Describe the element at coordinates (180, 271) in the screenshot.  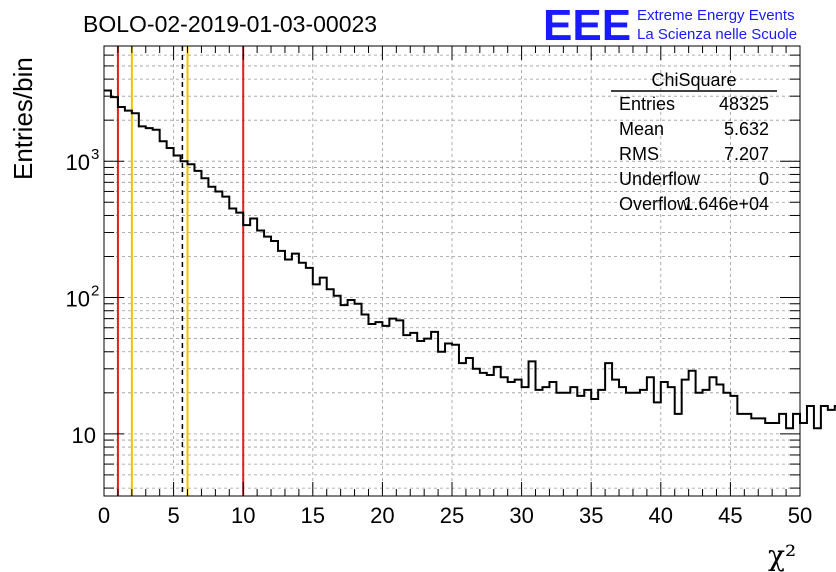
I see `reference-lines` at that location.